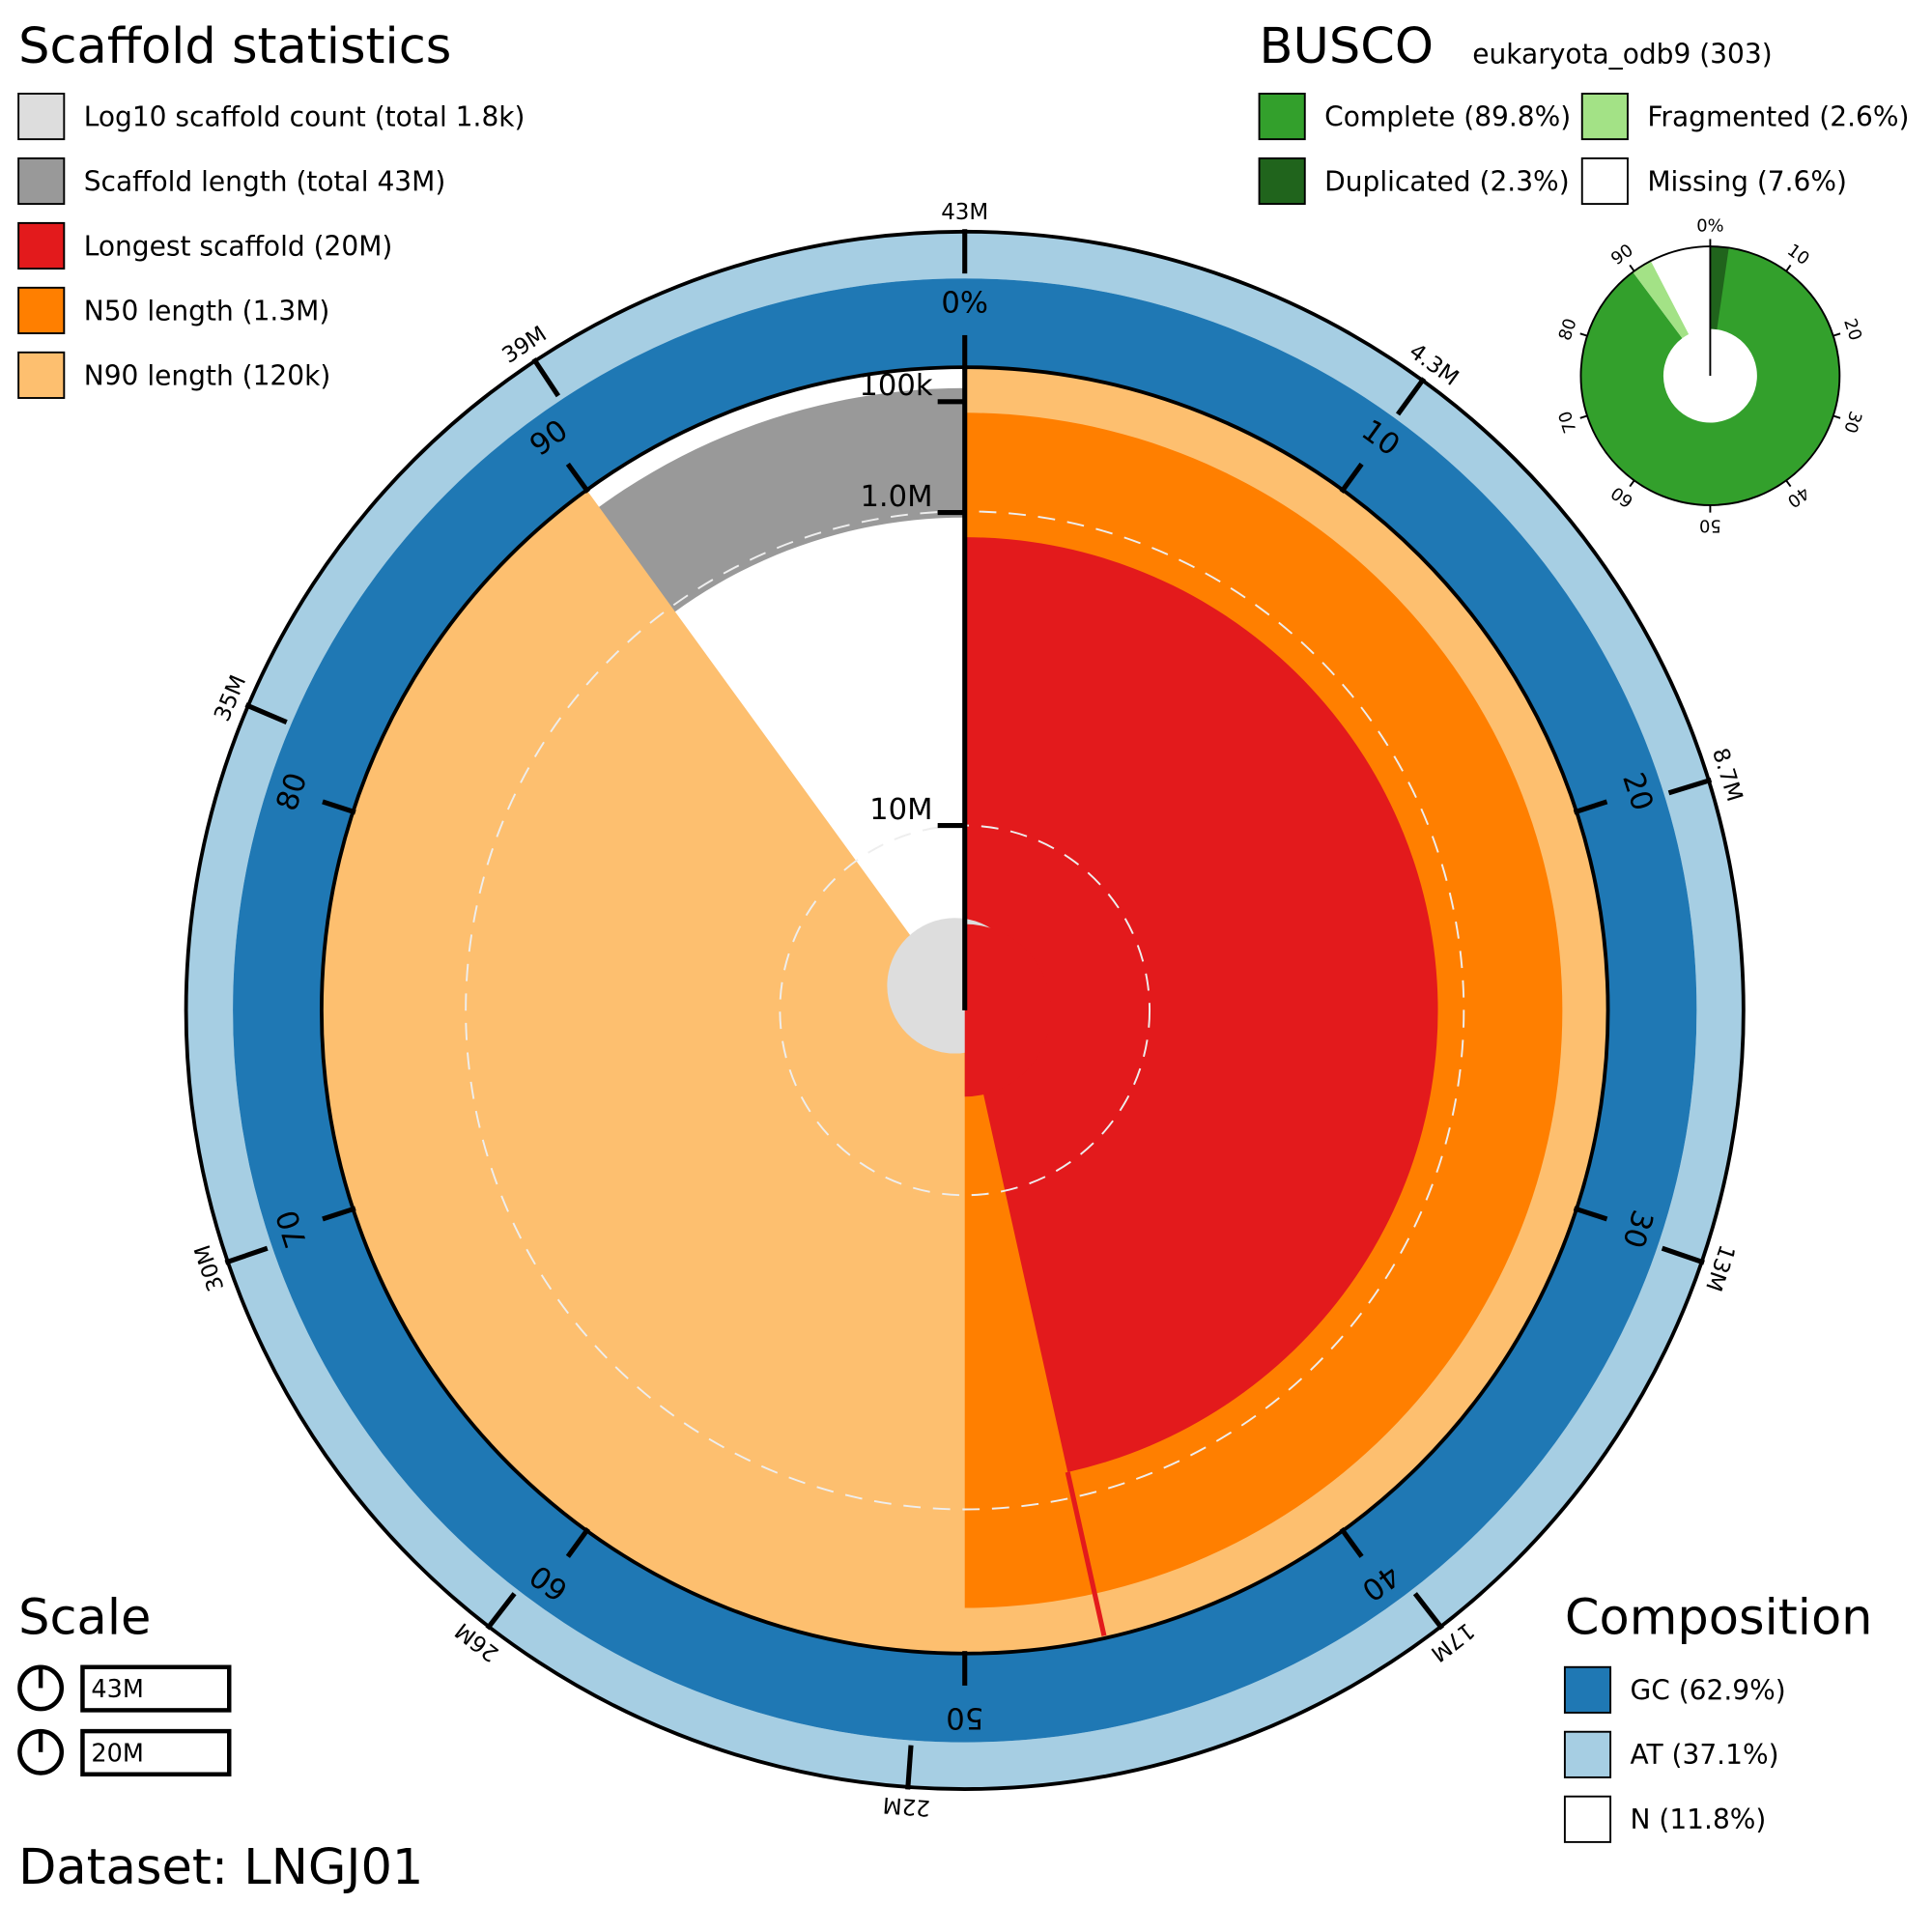 The height and width of the screenshot is (1932, 1932). What do you see at coordinates (1086, 1553) in the screenshot?
I see `longest-scaffold-line` at bounding box center [1086, 1553].